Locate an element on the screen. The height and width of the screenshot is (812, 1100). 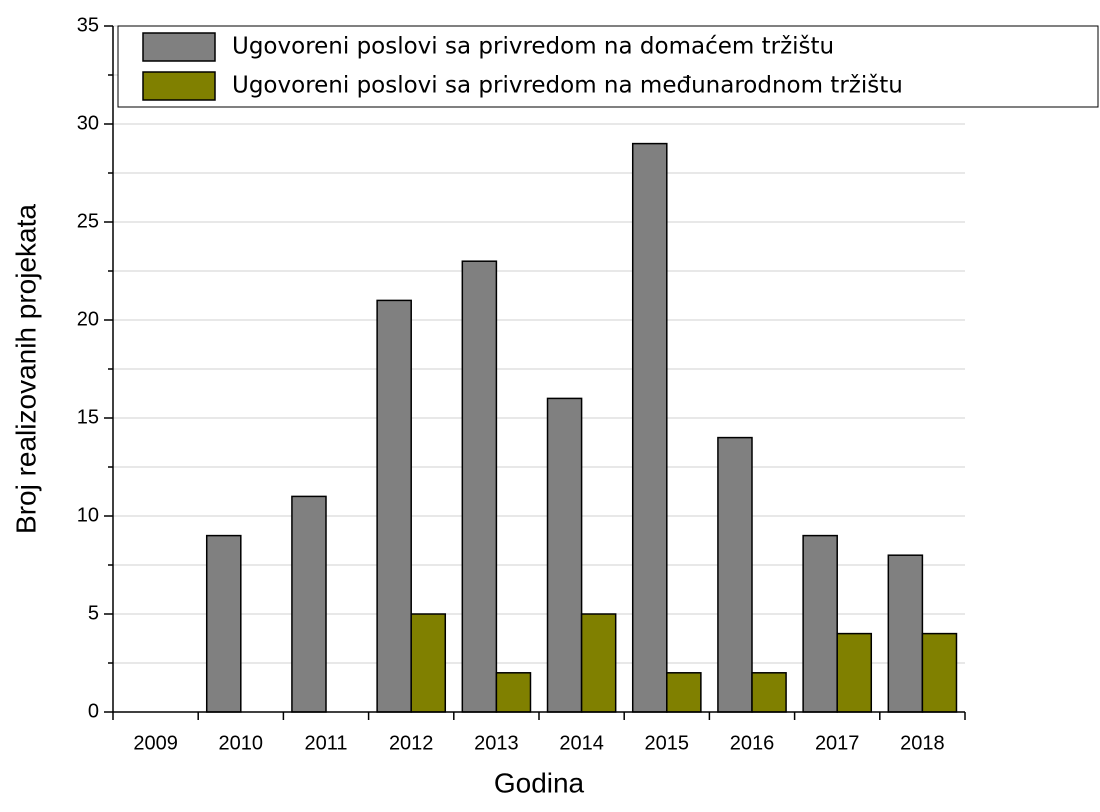
x-tick-label: 2014 is located at coordinates (581, 743).